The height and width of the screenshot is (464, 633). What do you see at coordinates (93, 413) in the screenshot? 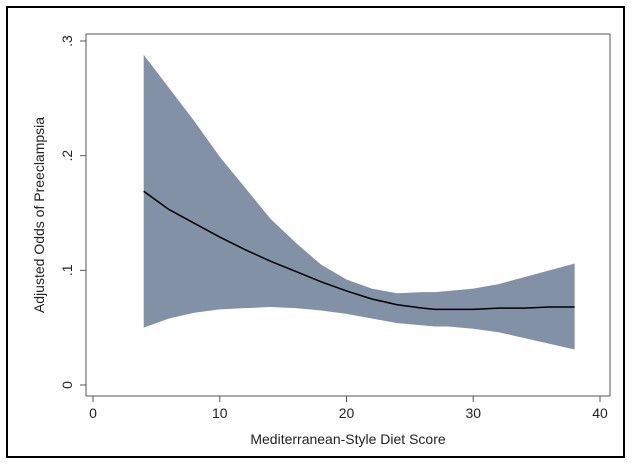
I see `x-tick-label: 0` at bounding box center [93, 413].